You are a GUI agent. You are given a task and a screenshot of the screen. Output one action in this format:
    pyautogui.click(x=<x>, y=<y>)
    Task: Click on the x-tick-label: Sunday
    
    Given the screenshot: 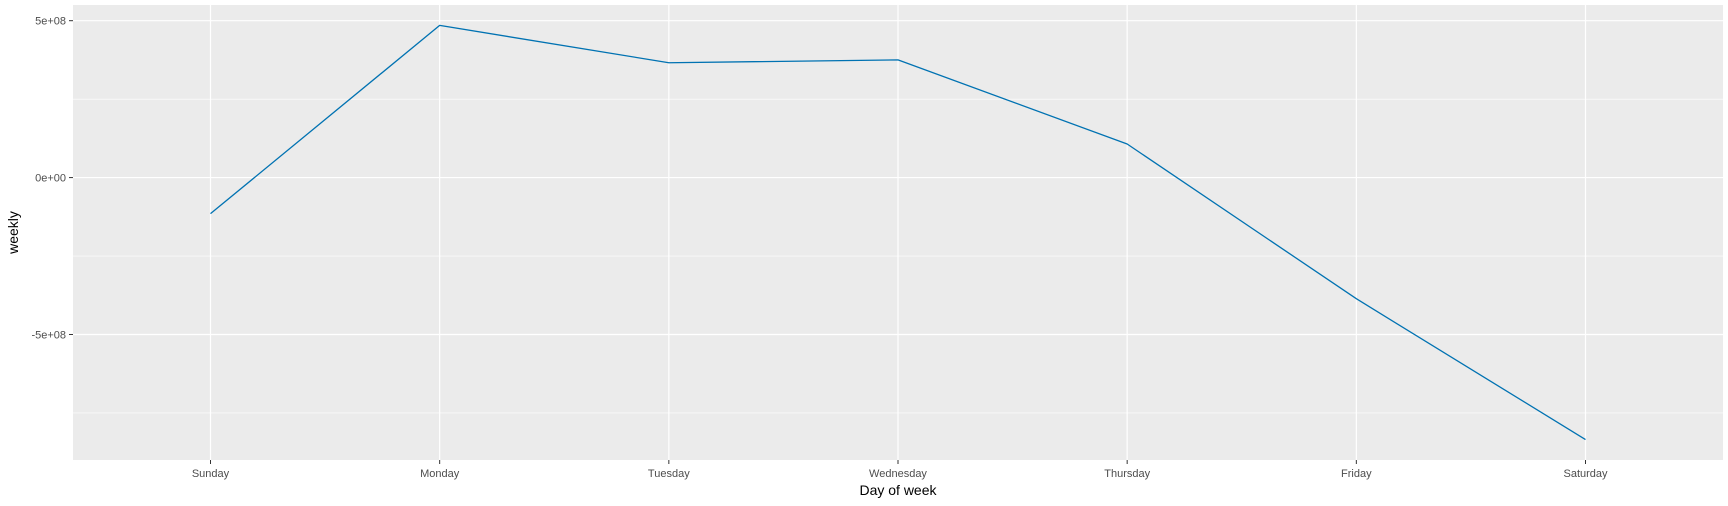 What is the action you would take?
    pyautogui.click(x=211, y=474)
    